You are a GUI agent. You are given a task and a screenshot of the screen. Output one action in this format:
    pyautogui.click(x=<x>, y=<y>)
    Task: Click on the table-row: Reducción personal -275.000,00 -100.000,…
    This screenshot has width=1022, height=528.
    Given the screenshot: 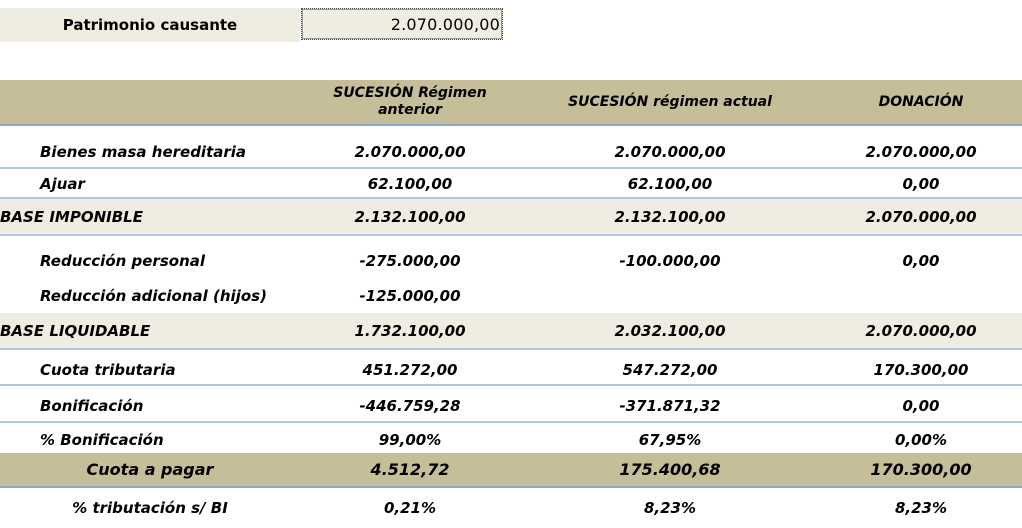 What is the action you would take?
    pyautogui.click(x=511, y=261)
    